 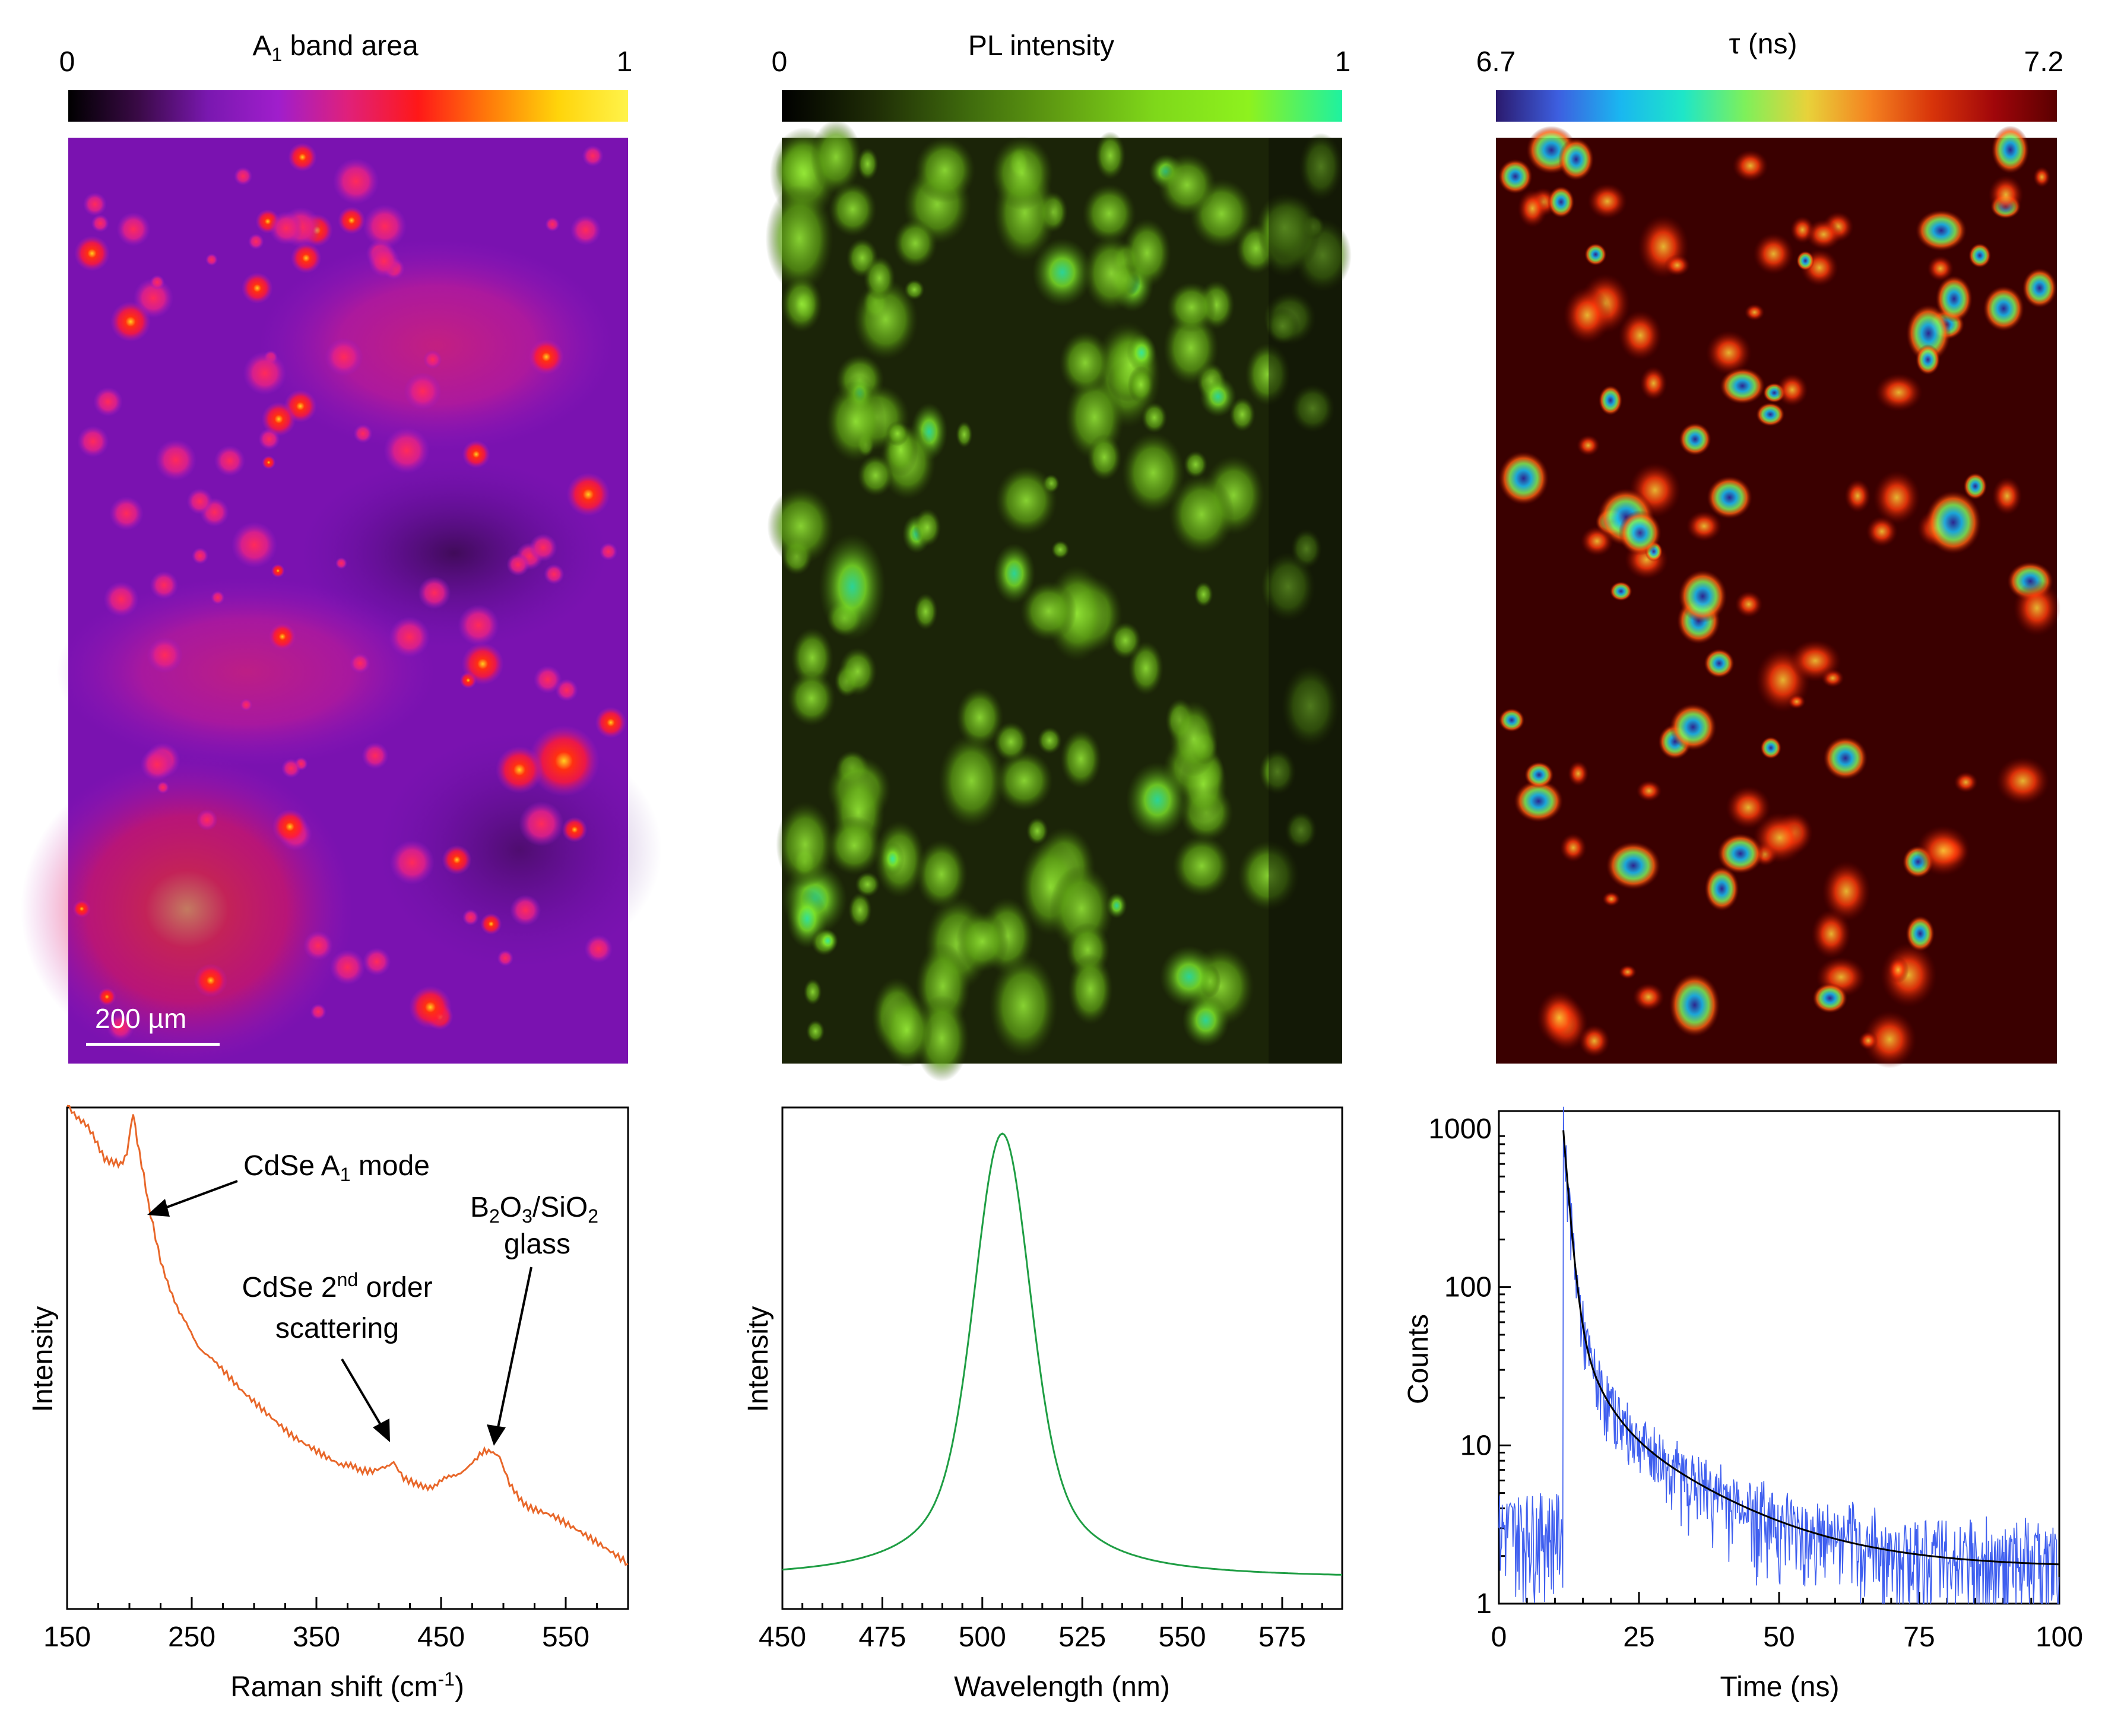 What do you see at coordinates (198, 1196) in the screenshot?
I see `annotation-a1-arrow` at bounding box center [198, 1196].